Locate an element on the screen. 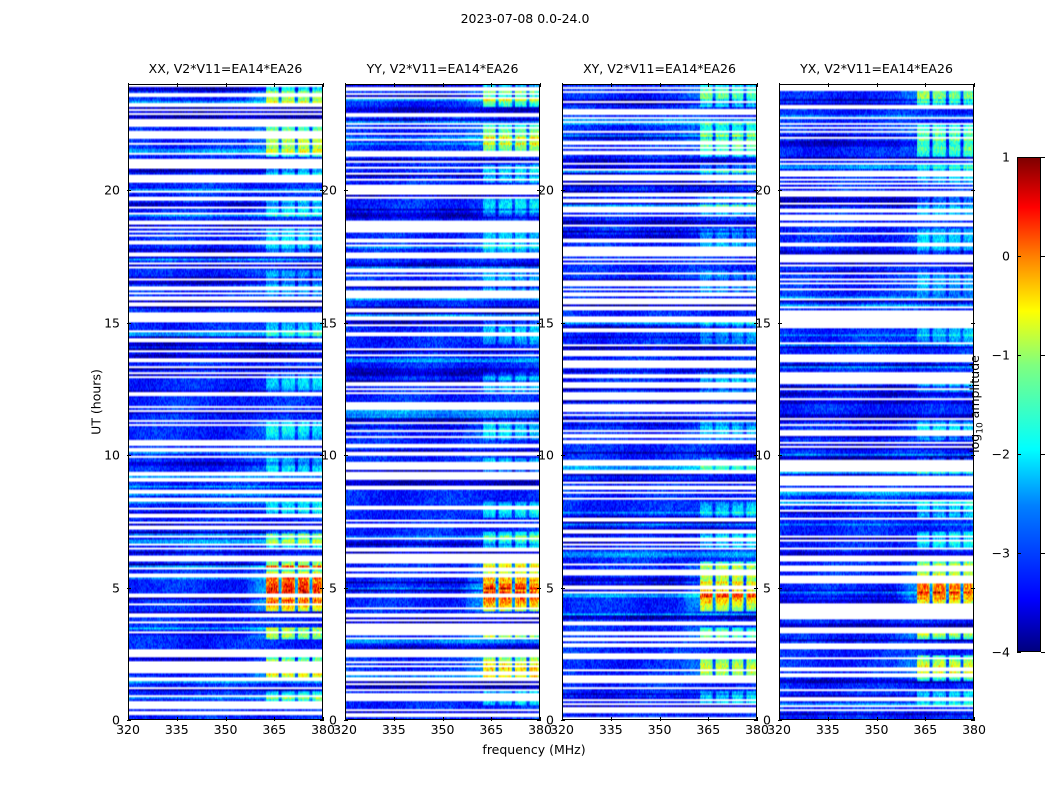  plot-area-xx is located at coordinates (225, 402).